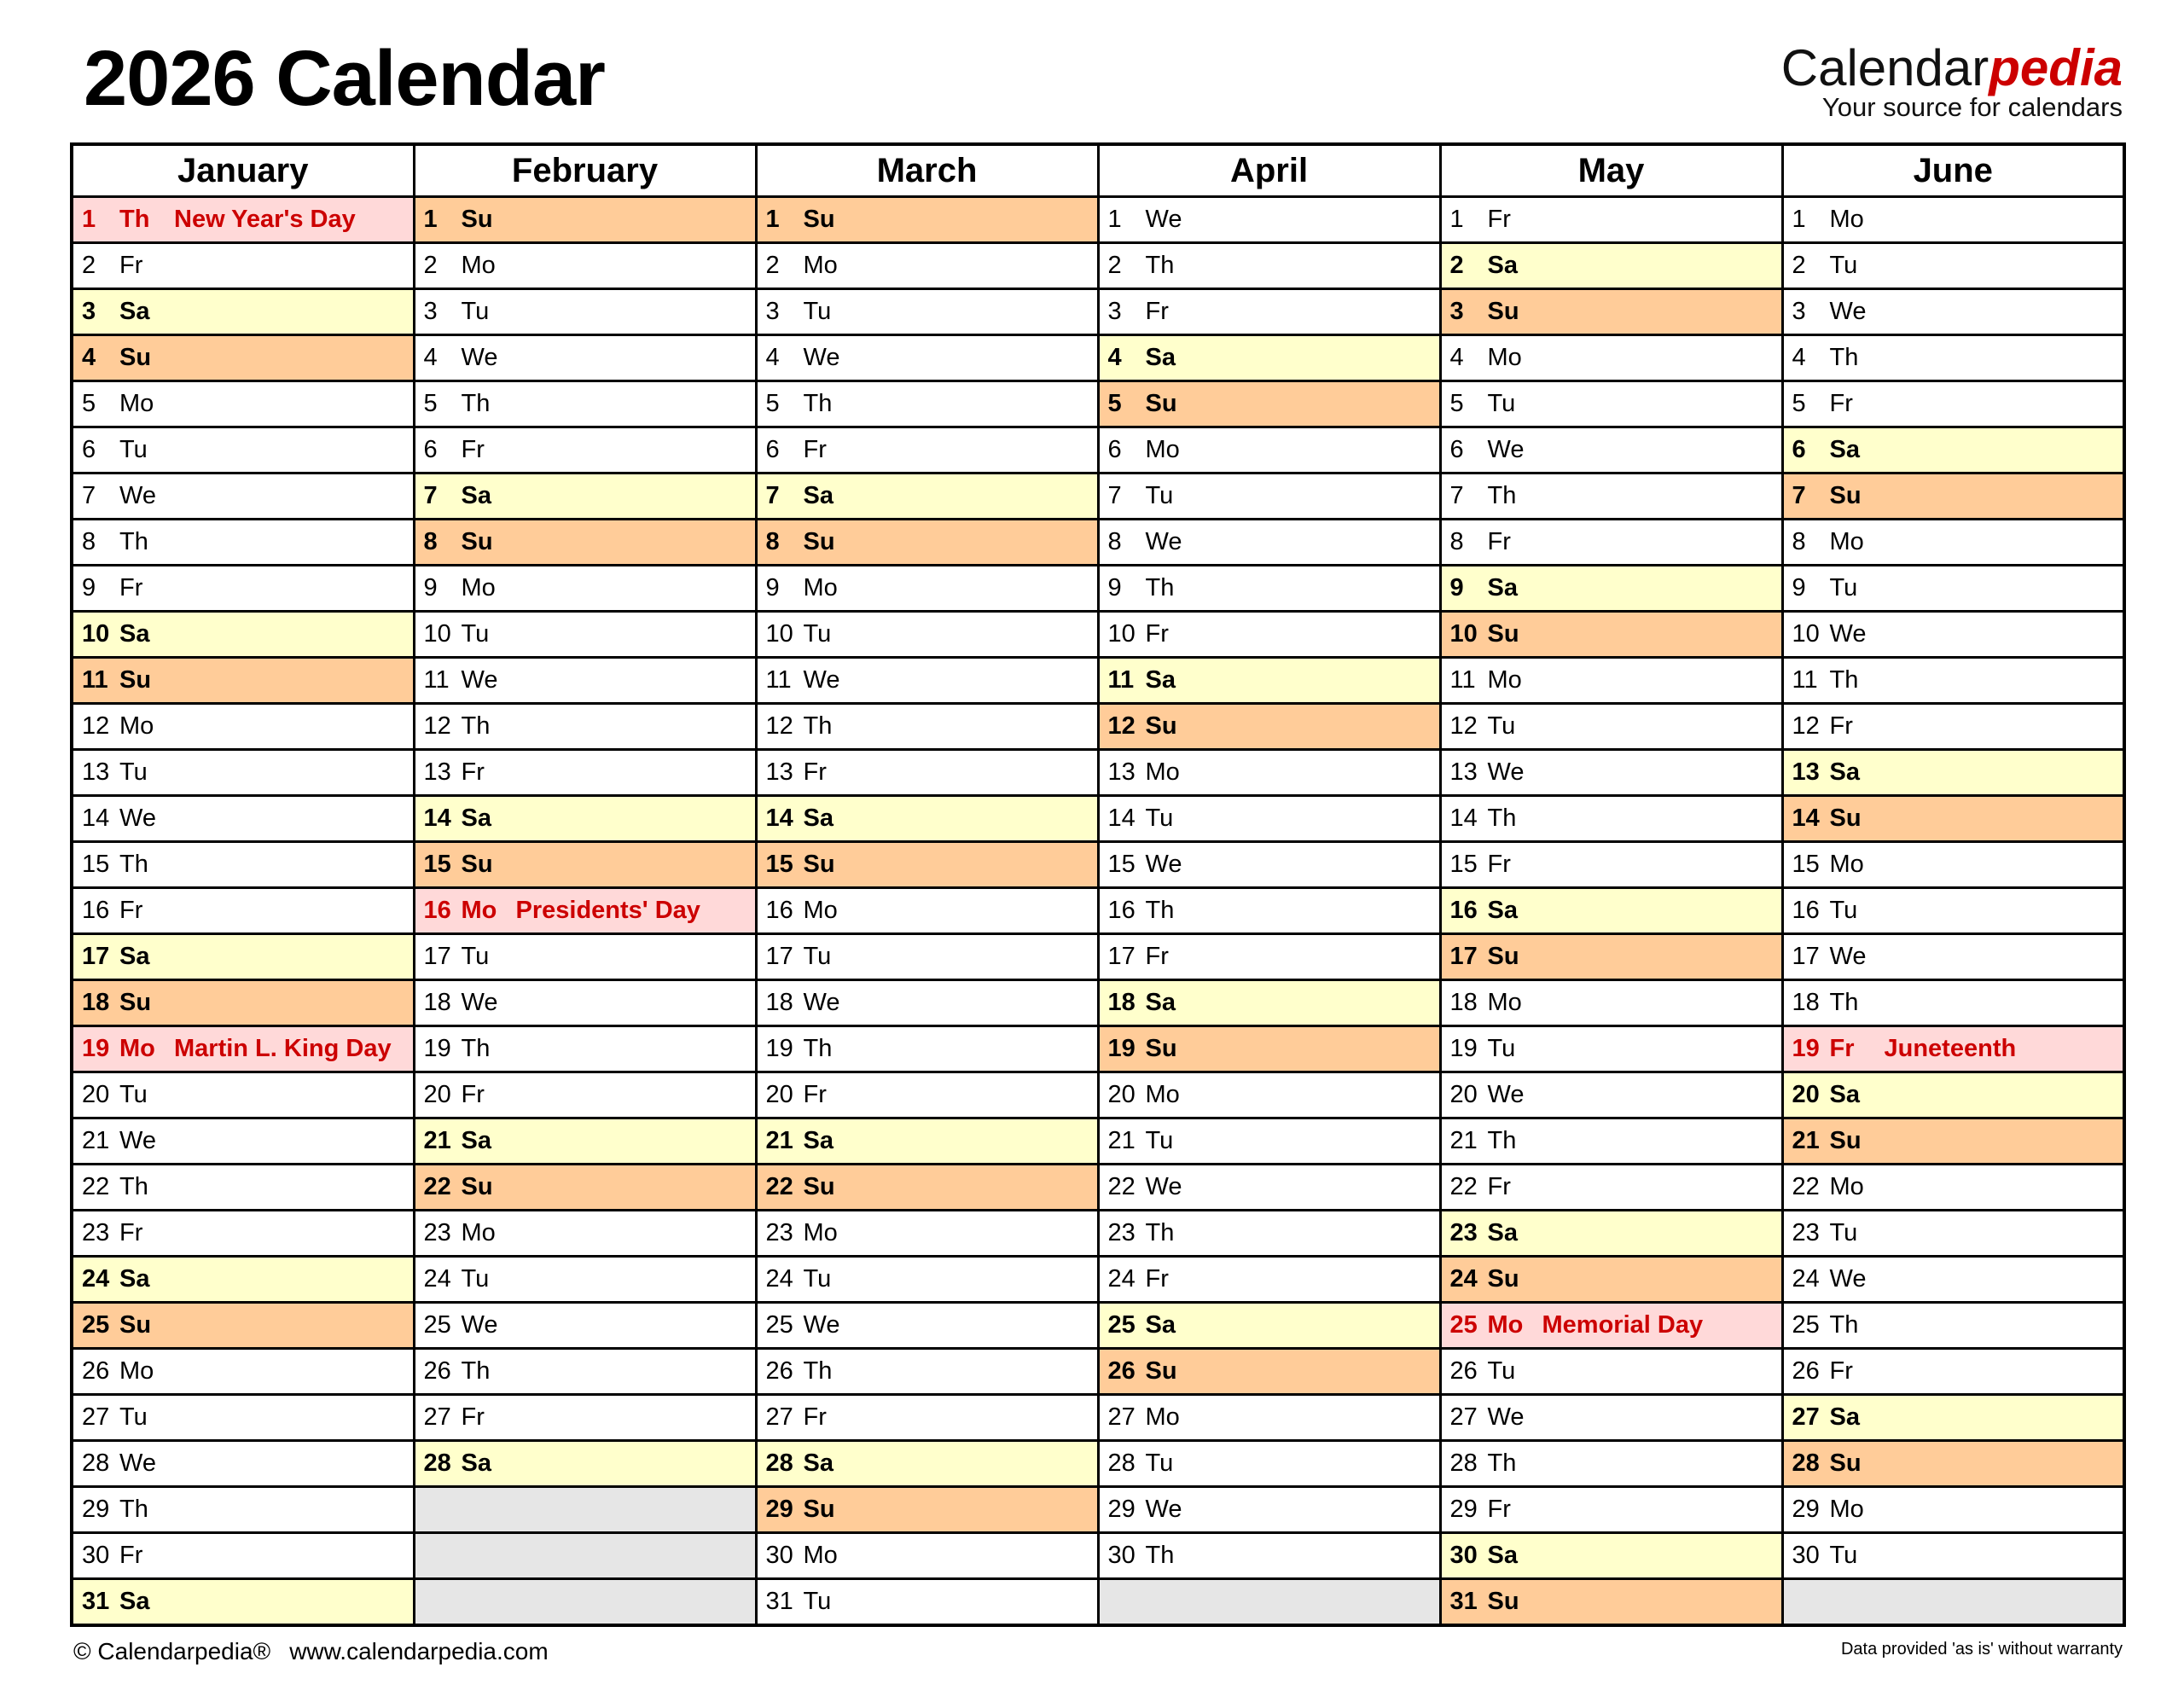 The height and width of the screenshot is (1708, 2184). Describe the element at coordinates (1952, 82) in the screenshot. I see `calendarpedia-logo: Calendarpedia Your source for calendars` at that location.